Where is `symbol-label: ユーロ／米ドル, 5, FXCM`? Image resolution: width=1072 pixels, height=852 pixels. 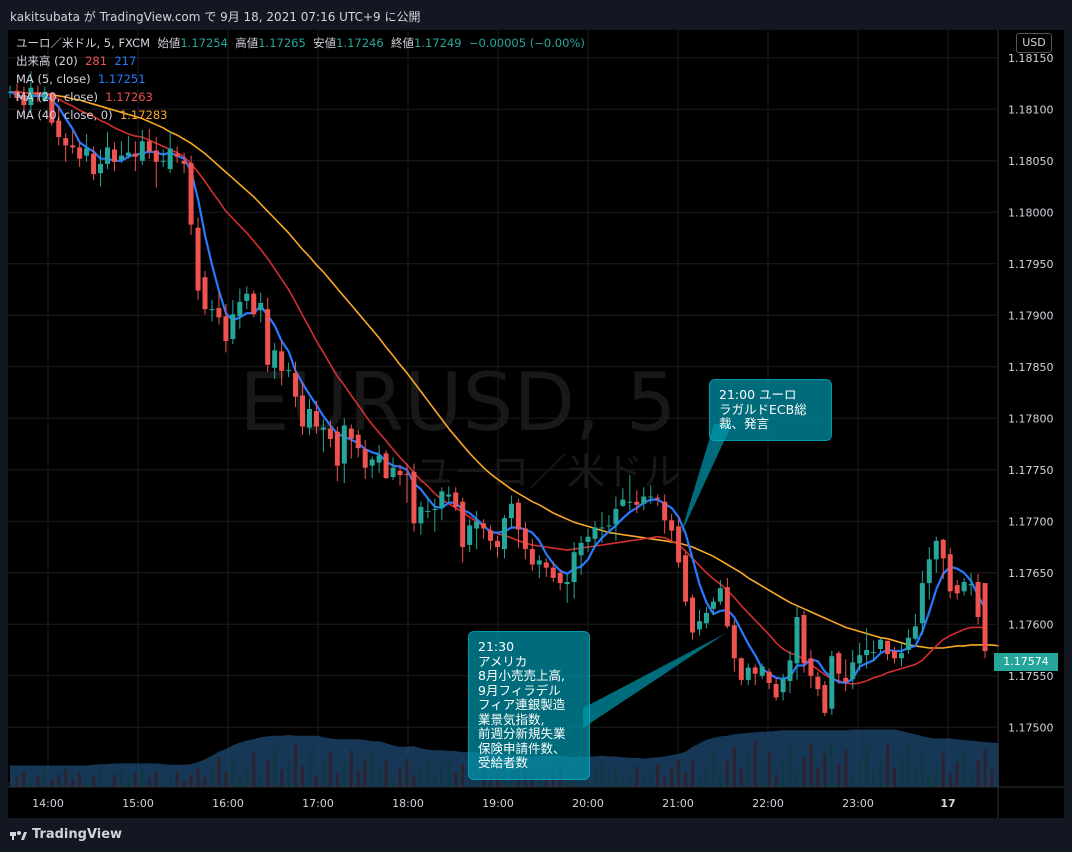
symbol-label: ユーロ／米ドル, 5, FXCM is located at coordinates (83, 43).